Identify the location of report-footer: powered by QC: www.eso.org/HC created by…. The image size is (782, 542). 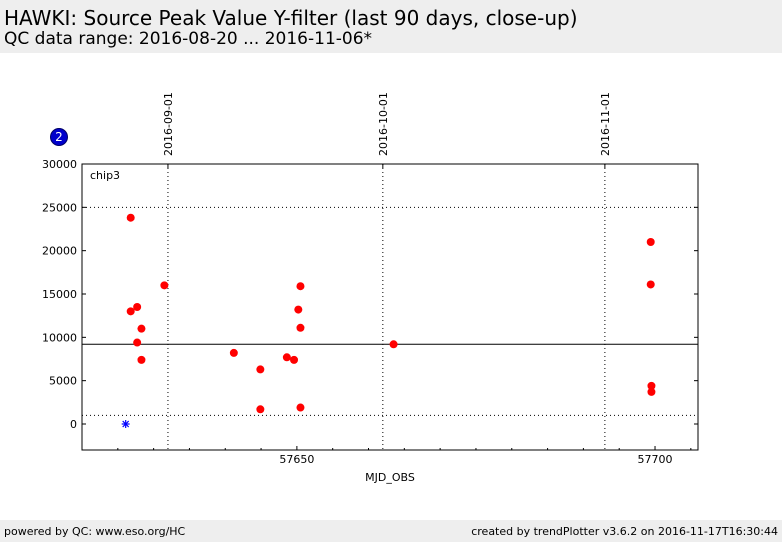
(391, 531).